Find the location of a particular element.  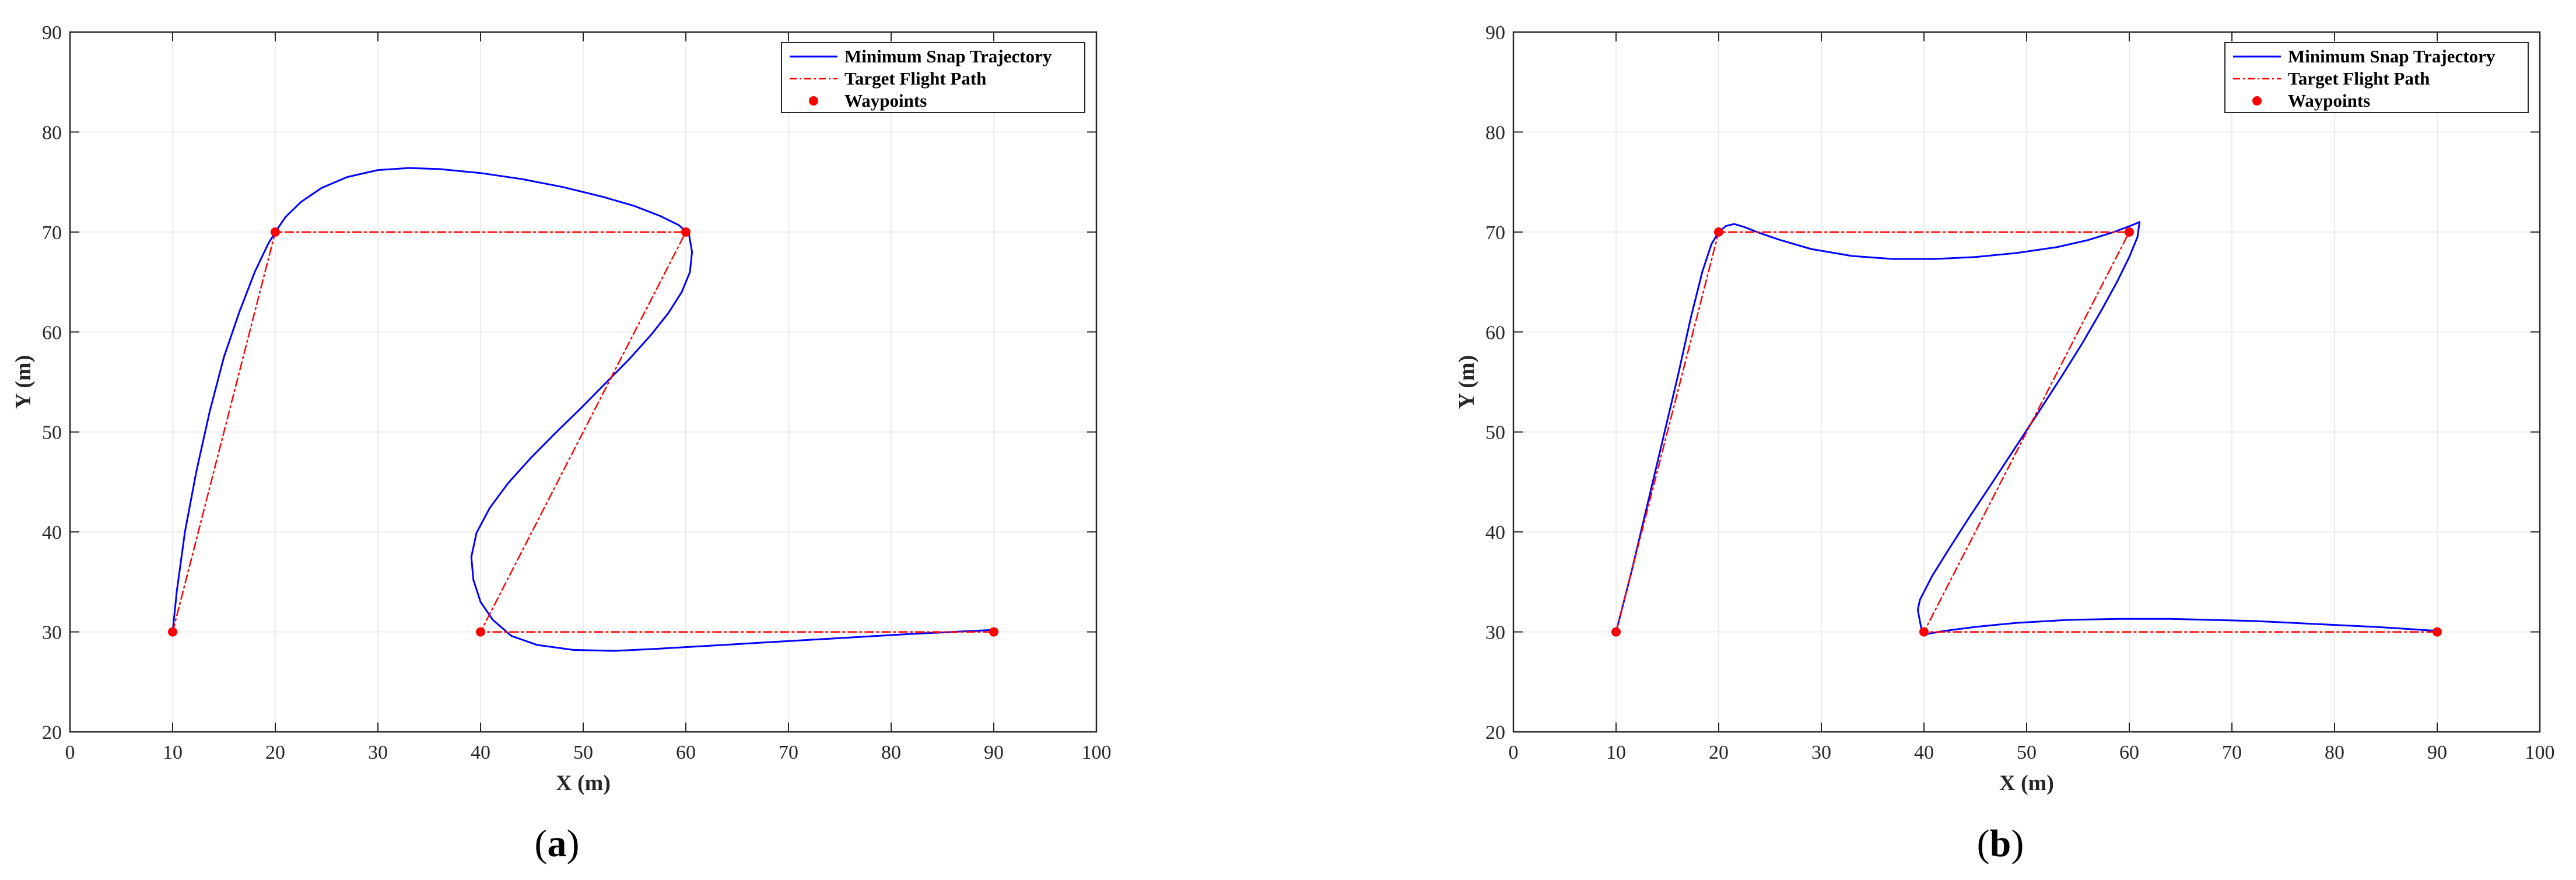

panel-caption: (a) is located at coordinates (557, 843).